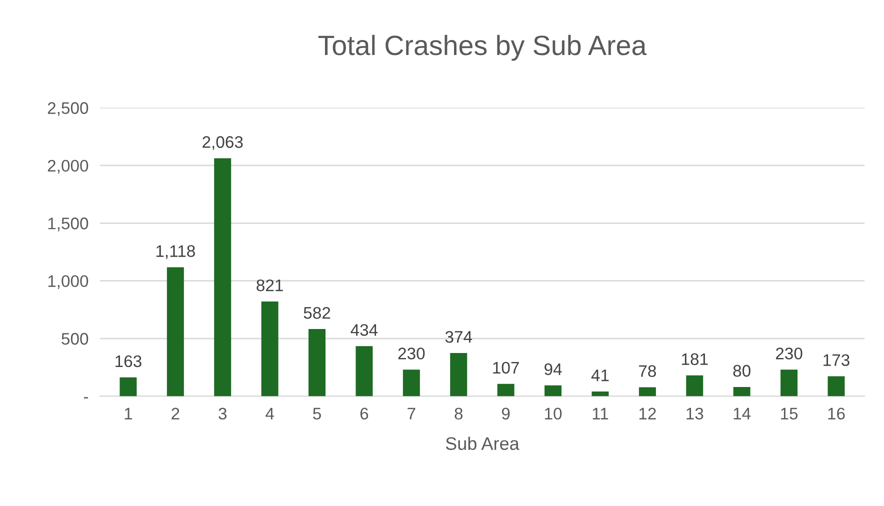 This screenshot has width=884, height=506. What do you see at coordinates (269, 285) in the screenshot?
I see `data-label: 821` at bounding box center [269, 285].